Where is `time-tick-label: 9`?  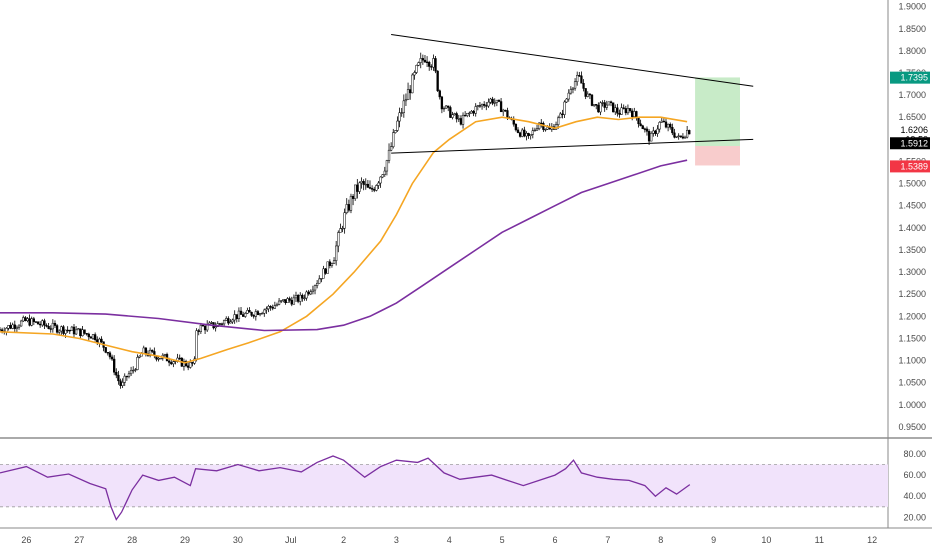 time-tick-label: 9 is located at coordinates (713, 540).